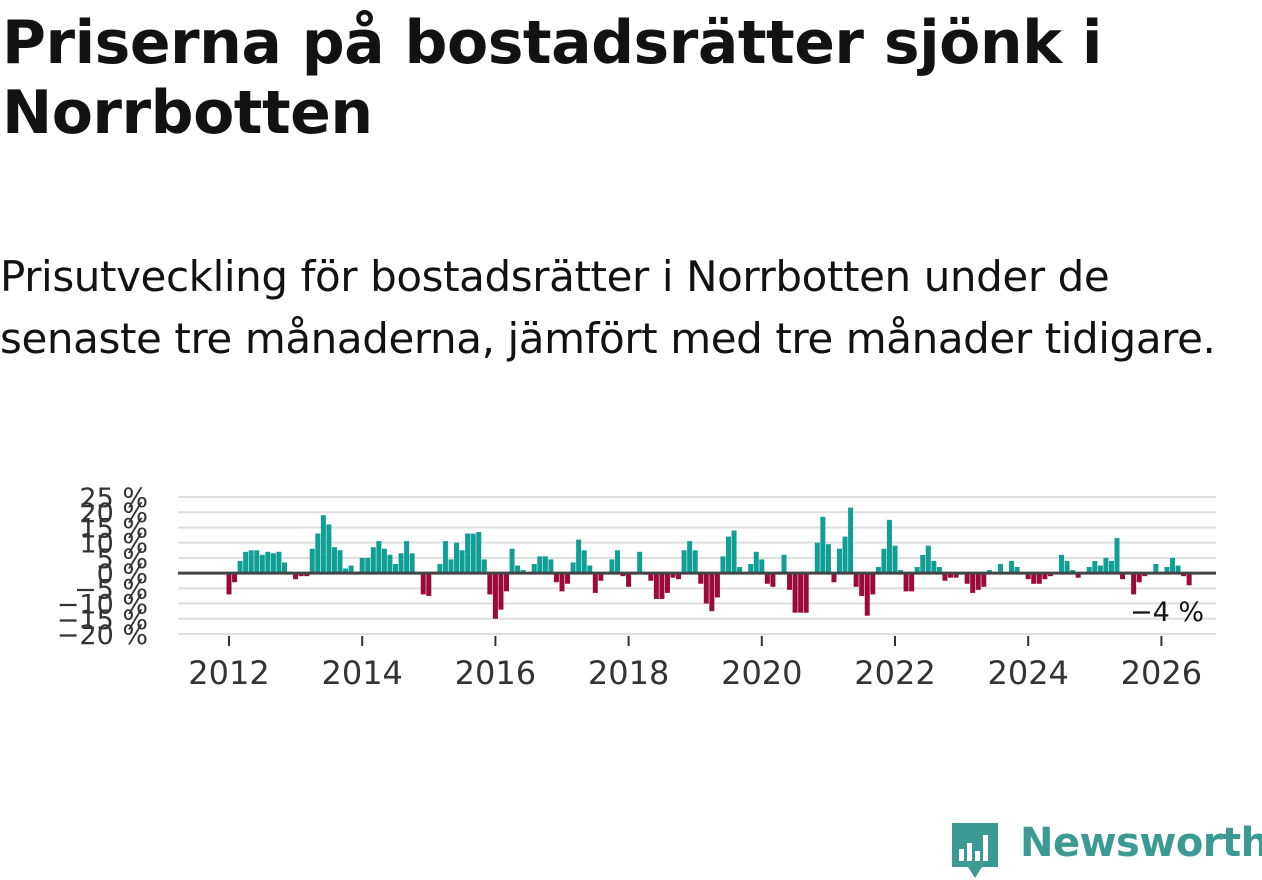 This screenshot has height=880, width=1262. Describe the element at coordinates (1141, 843) in the screenshot. I see `brand-name: Newsworthy` at that location.